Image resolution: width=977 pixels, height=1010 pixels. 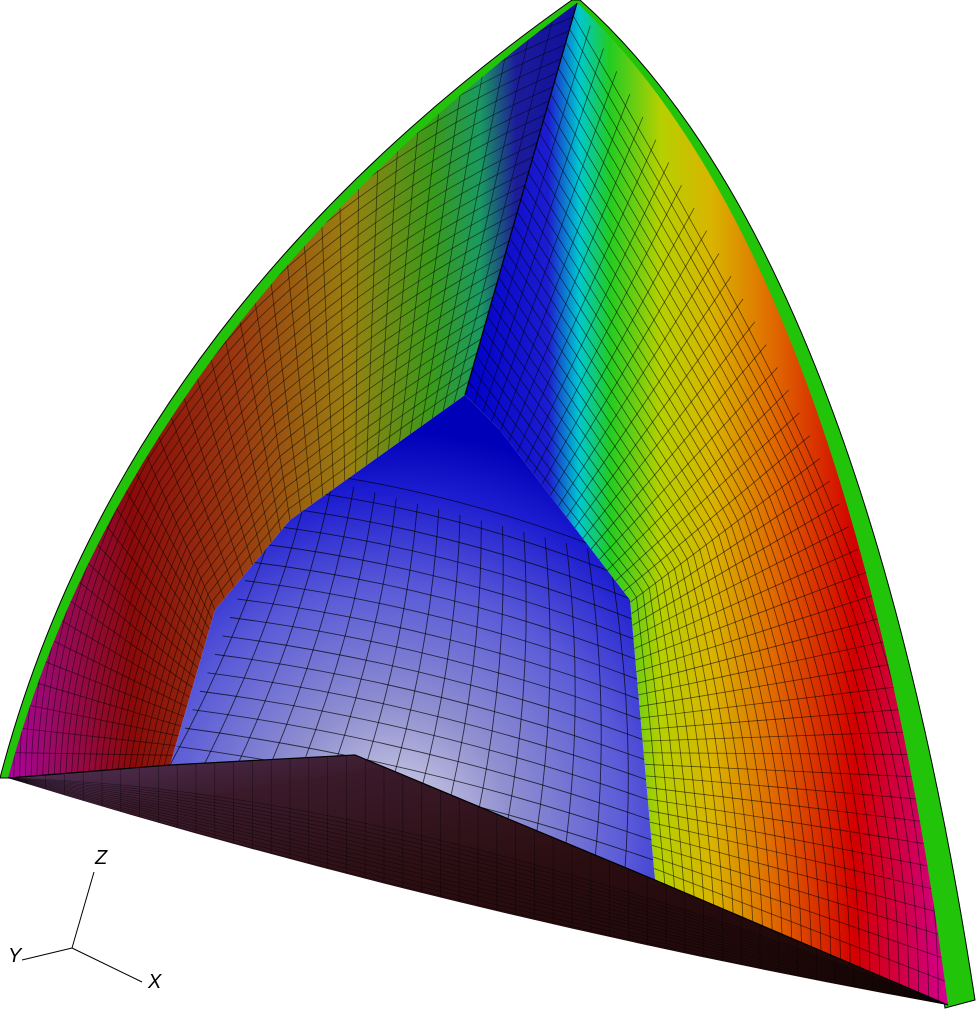 I want to click on x-axis-label: X, so click(x=154, y=982).